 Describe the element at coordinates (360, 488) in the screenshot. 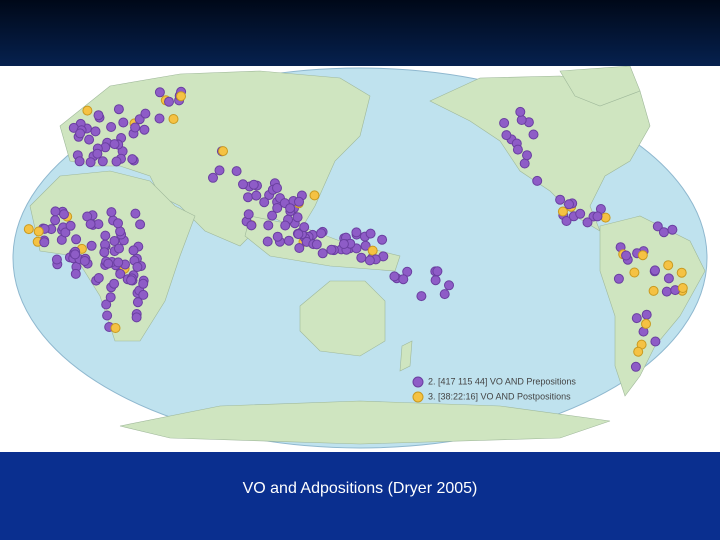

I see `caption: VO and Adpositions (Dryer 2005)` at that location.